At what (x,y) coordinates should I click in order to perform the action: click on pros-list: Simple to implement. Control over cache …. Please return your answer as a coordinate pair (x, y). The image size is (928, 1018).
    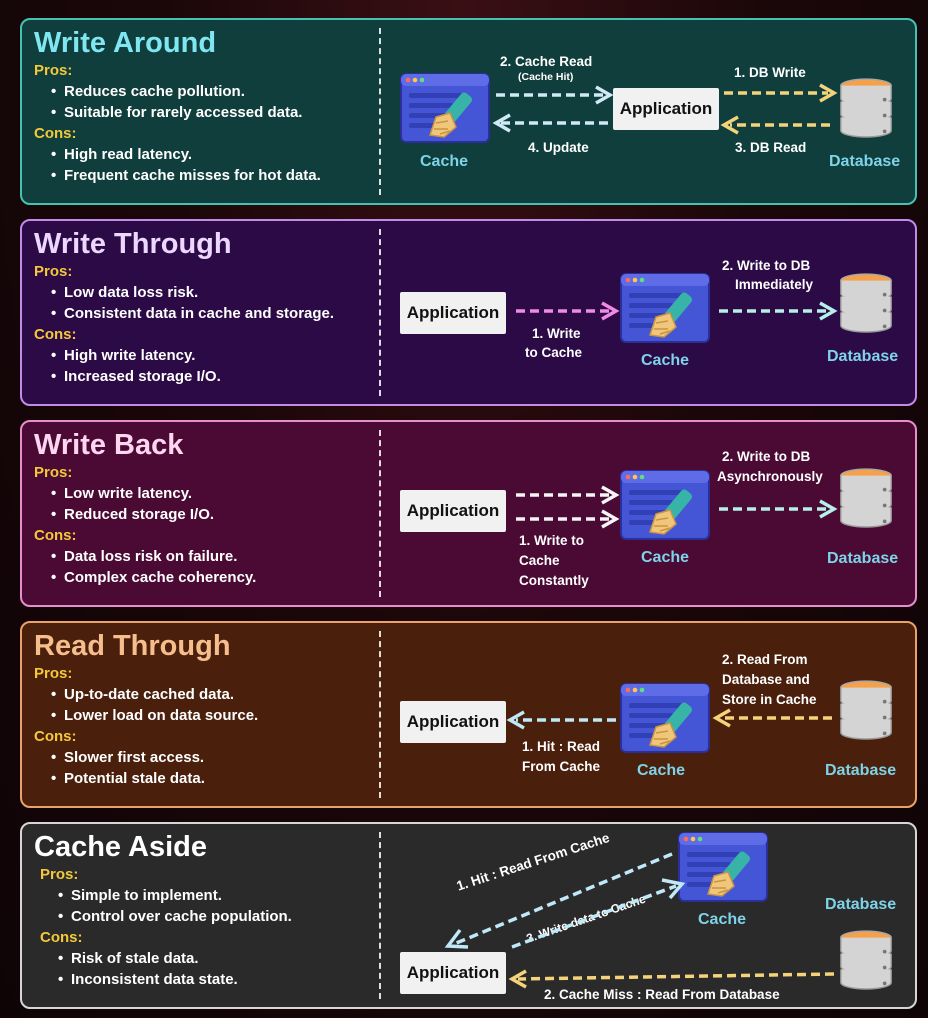
    Looking at the image, I should click on (206, 906).